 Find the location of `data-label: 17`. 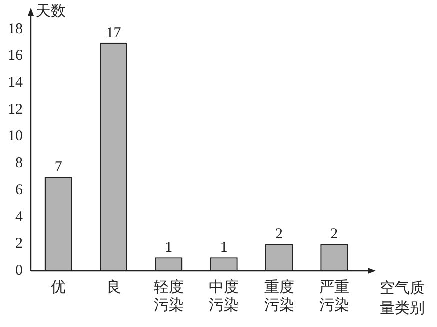

data-label: 17 is located at coordinates (114, 33).